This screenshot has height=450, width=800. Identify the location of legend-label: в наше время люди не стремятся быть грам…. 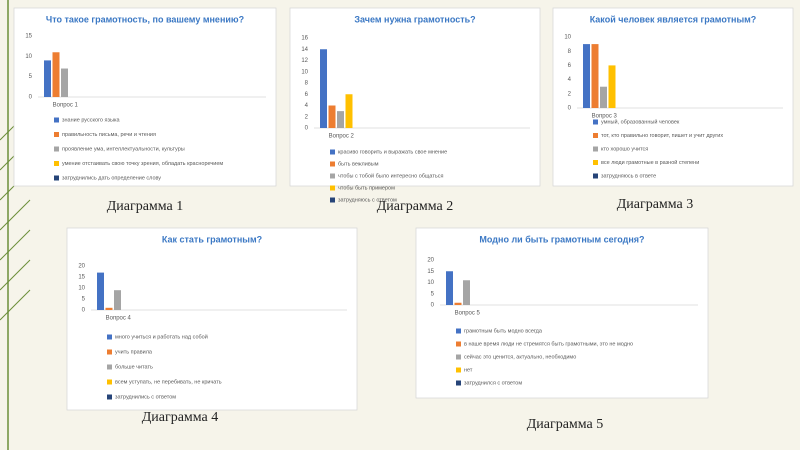
(548, 344).